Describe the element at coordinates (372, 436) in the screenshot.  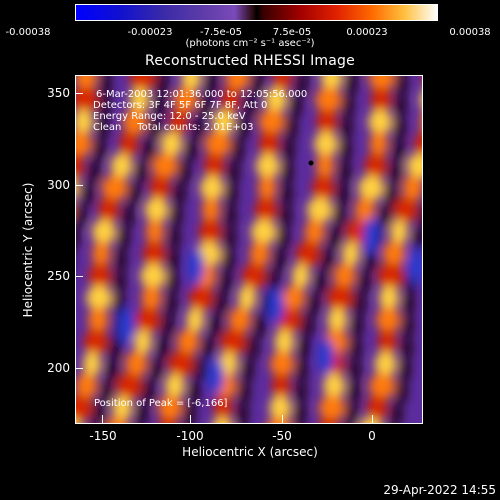
I see `x-tick-label: 0` at that location.